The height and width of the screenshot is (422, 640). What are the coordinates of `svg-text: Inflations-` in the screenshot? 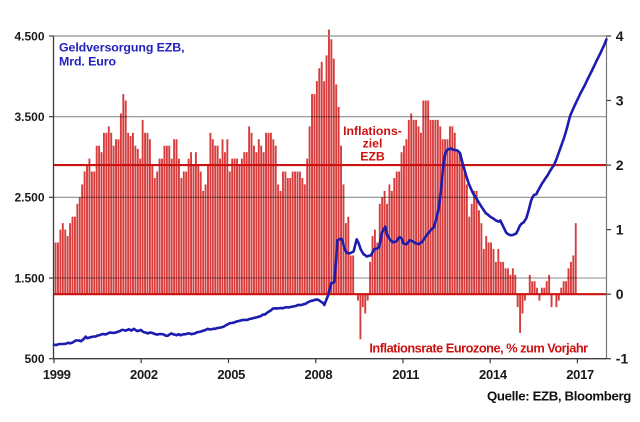 It's located at (372, 131).